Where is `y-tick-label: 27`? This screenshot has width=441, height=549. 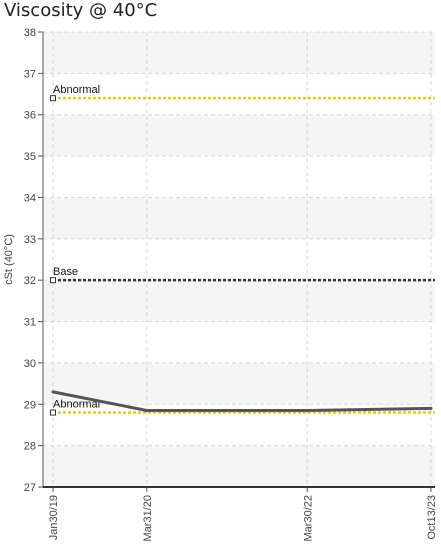
y-tick-label: 27 is located at coordinates (30, 488).